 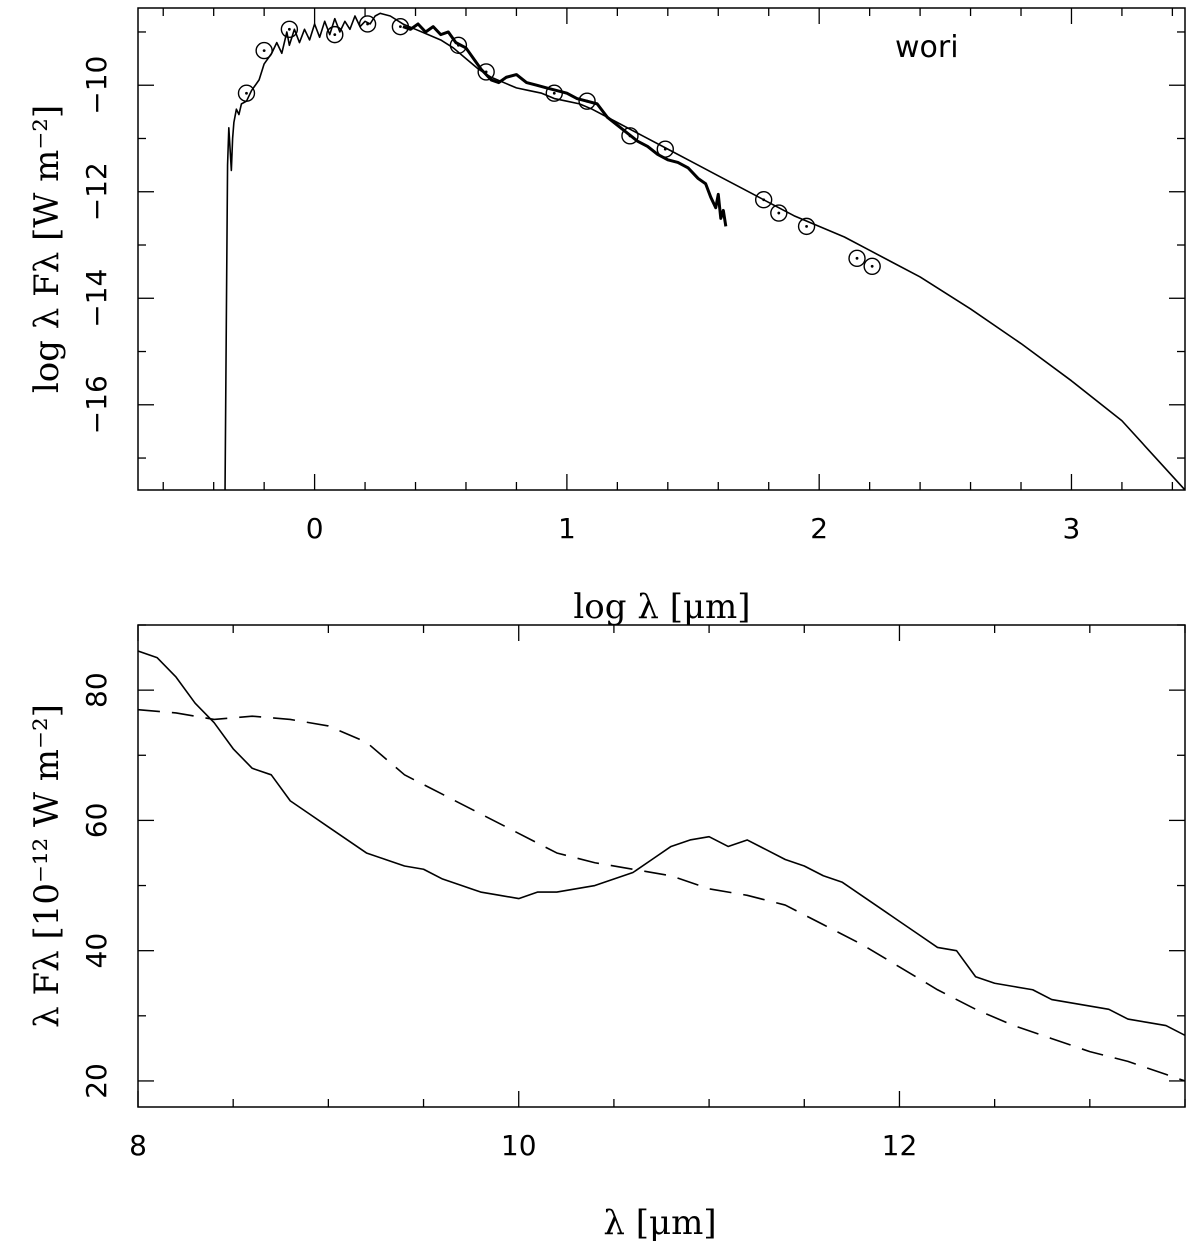 I want to click on bottom-y-tick-label: 20, so click(x=96, y=1081).